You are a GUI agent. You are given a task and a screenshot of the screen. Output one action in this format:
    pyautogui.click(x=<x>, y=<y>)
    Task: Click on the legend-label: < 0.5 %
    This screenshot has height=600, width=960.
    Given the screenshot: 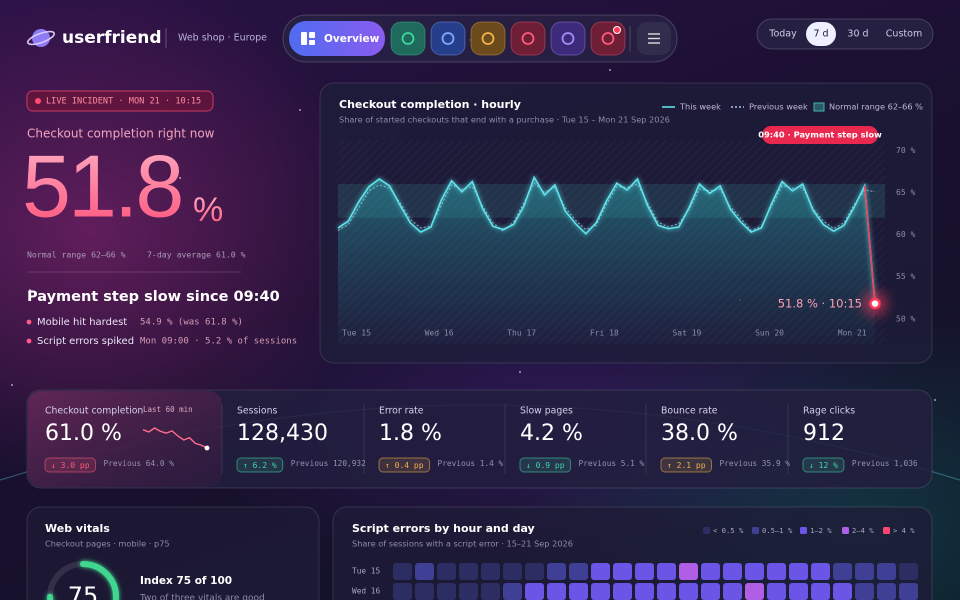 What is the action you would take?
    pyautogui.click(x=728, y=530)
    